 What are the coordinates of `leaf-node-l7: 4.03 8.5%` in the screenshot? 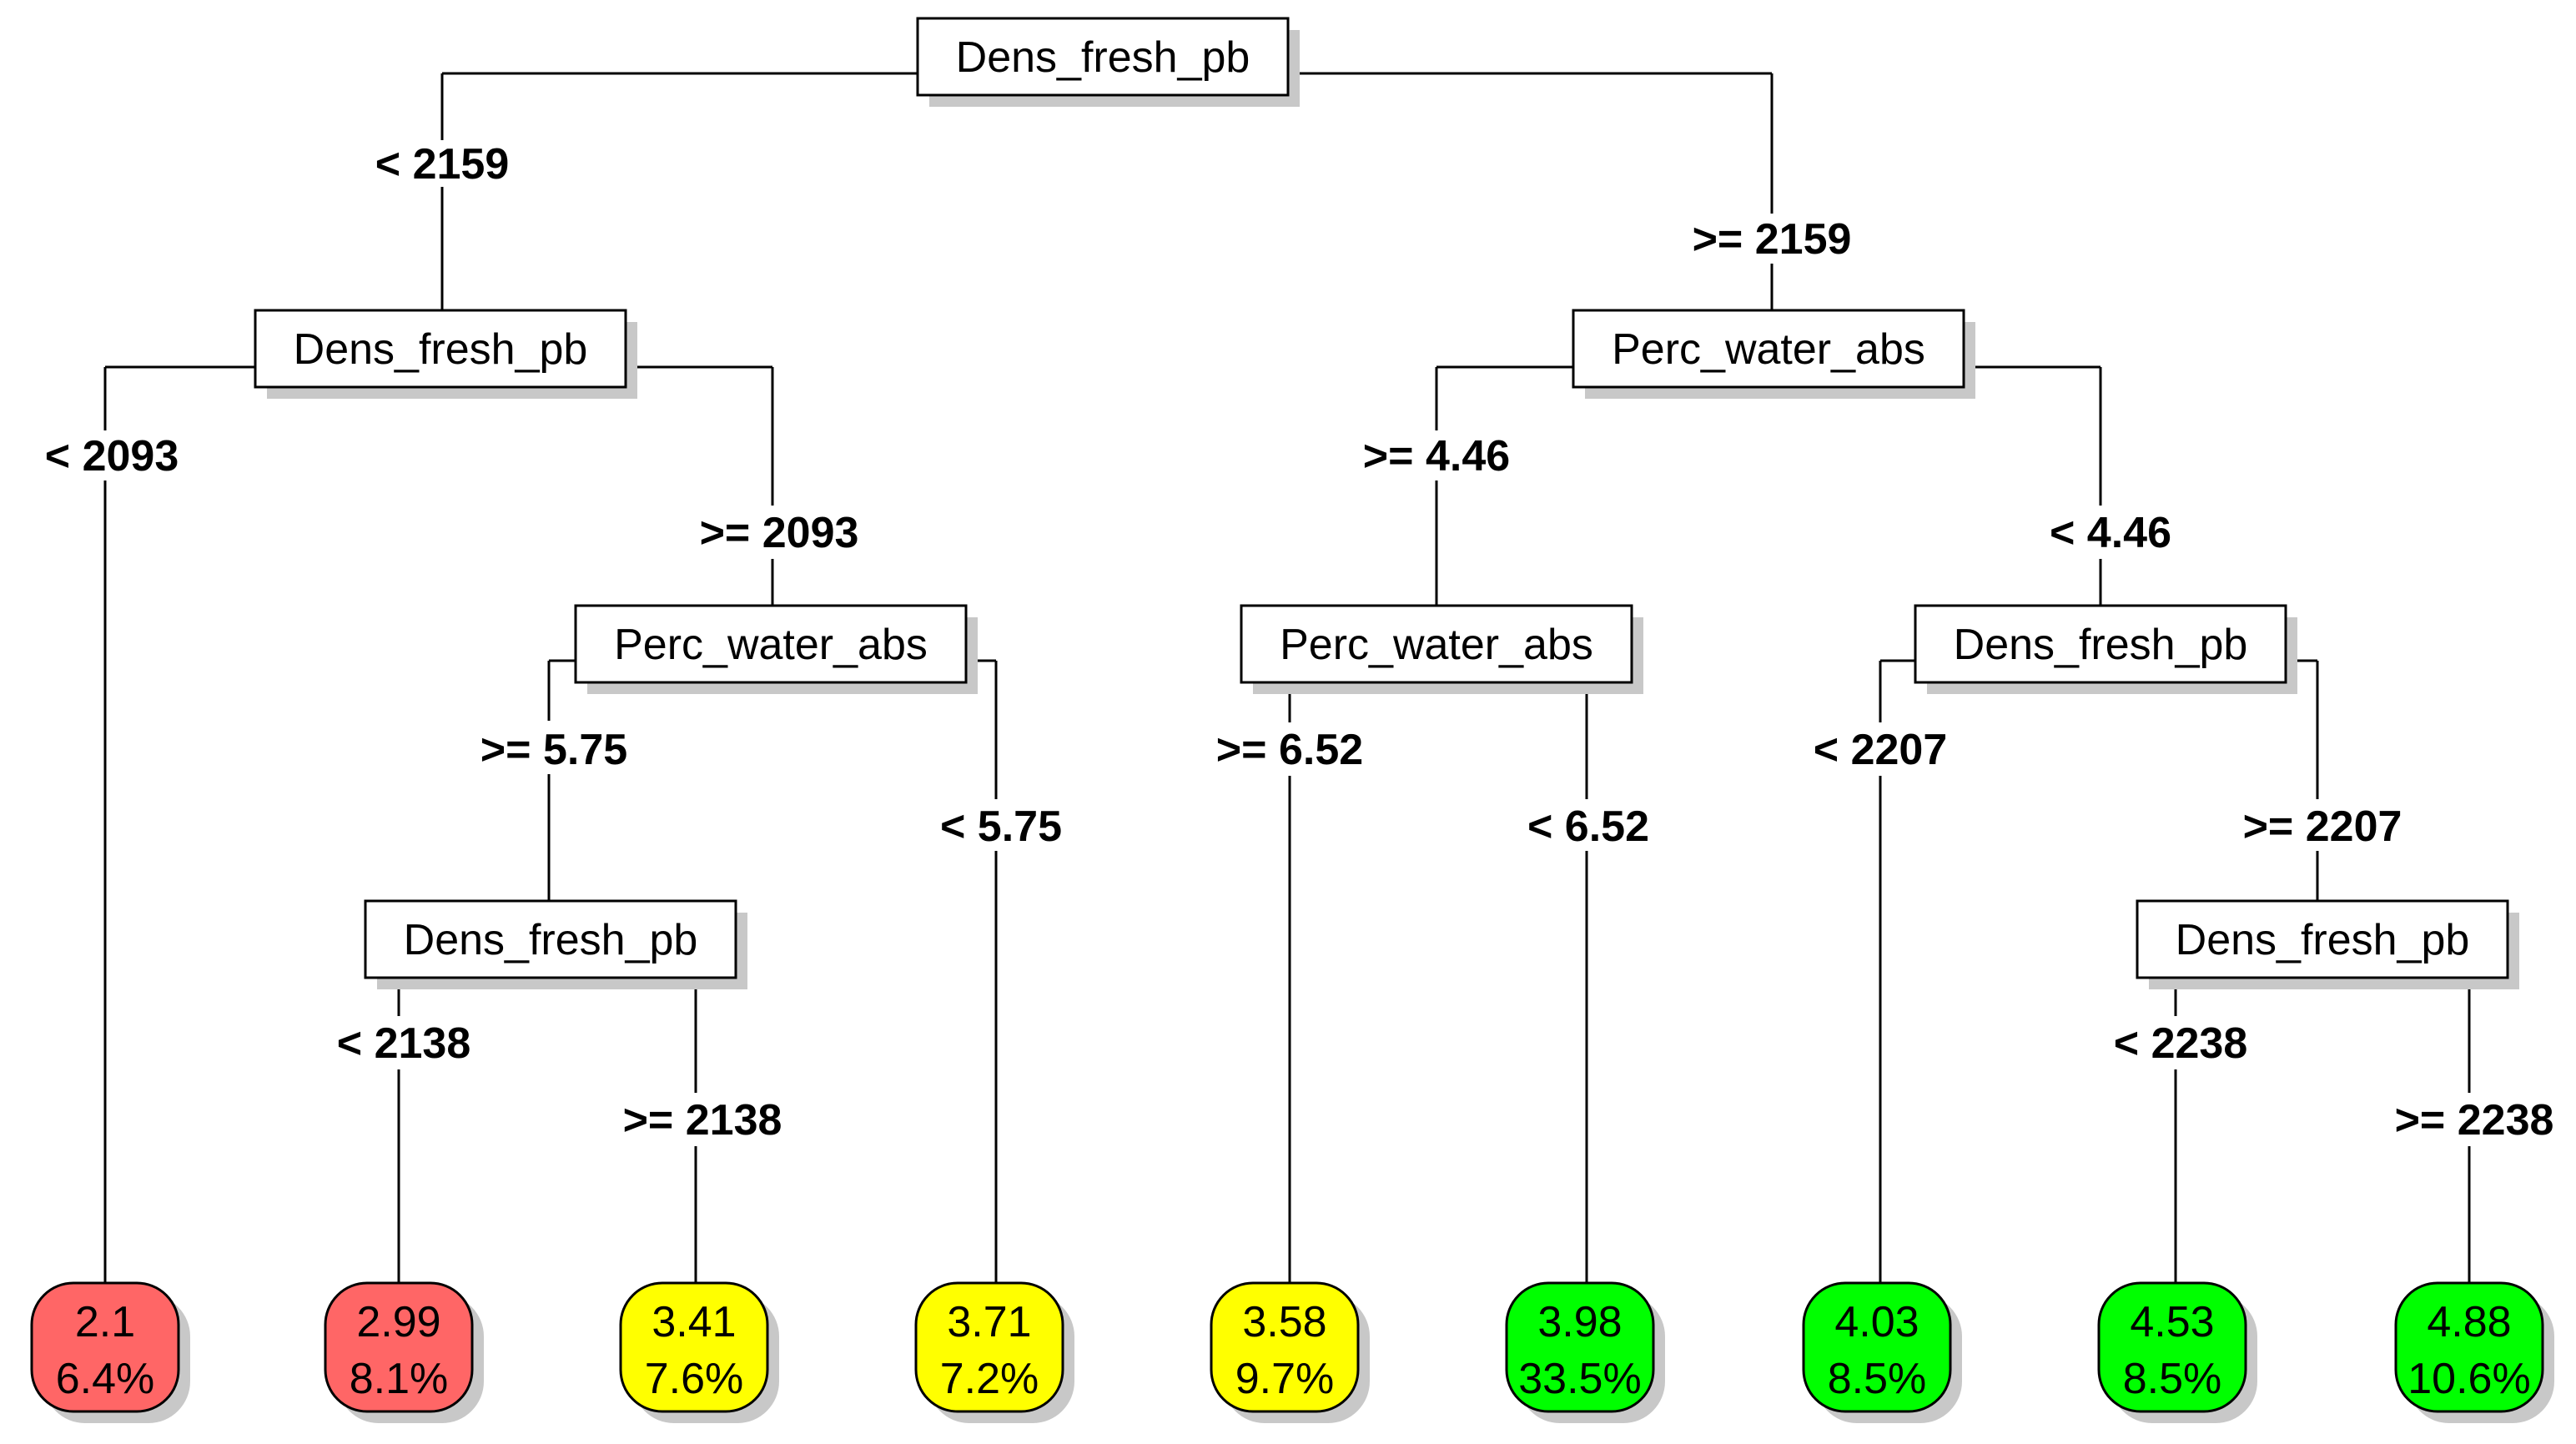 It's located at (1882, 1352).